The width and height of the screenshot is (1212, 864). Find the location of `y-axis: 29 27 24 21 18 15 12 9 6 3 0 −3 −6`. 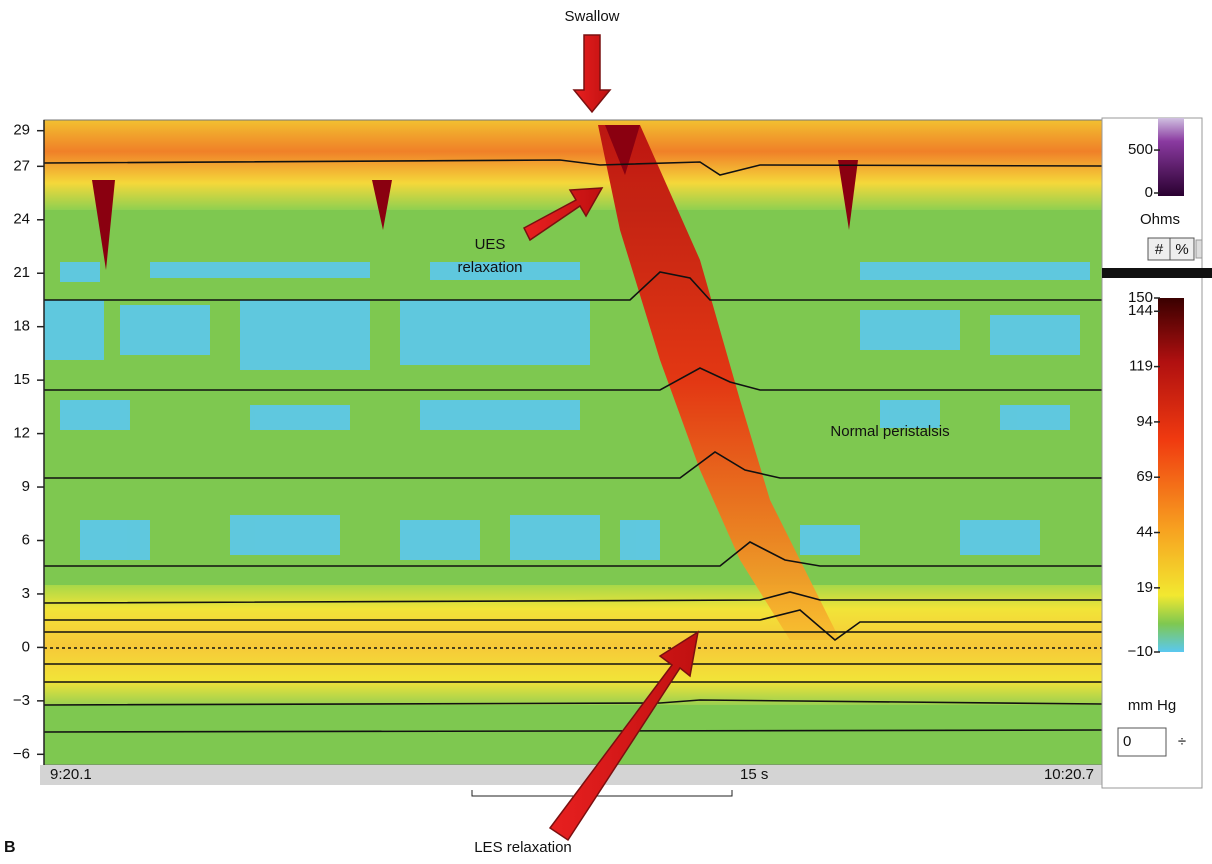

y-axis: 29 27 24 21 18 15 12 9 6 3 0 −3 −6 is located at coordinates (28, 442).